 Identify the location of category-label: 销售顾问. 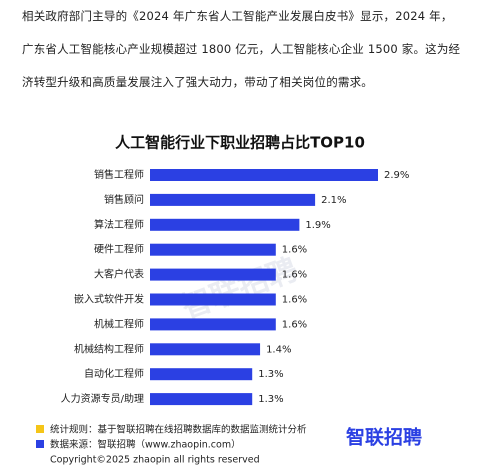
(124, 199).